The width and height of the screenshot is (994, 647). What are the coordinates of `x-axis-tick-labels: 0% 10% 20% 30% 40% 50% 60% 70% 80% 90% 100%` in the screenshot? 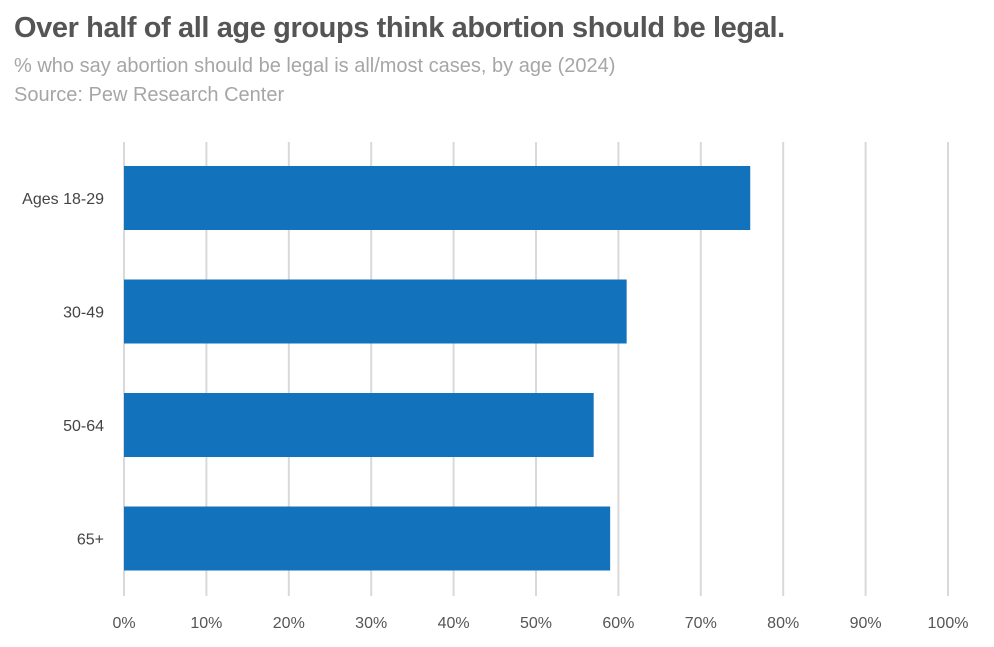 It's located at (540, 623).